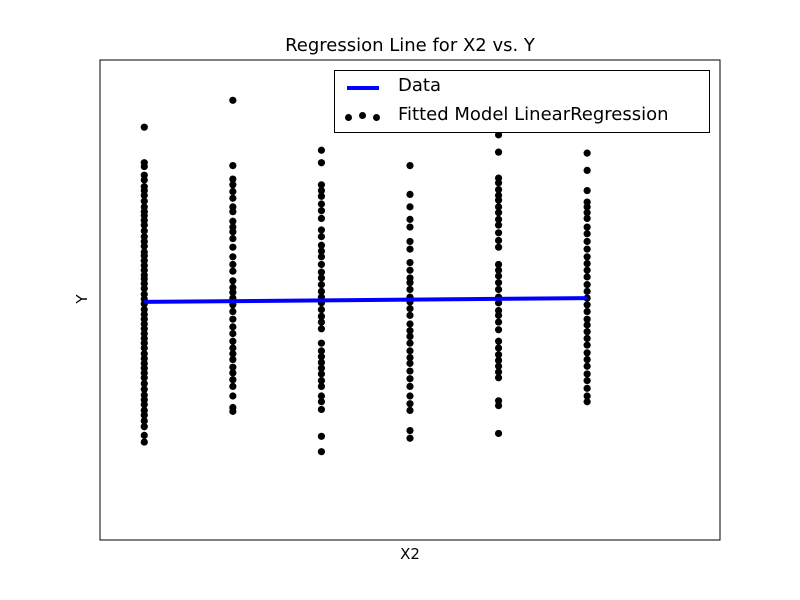 This screenshot has width=800, height=600. What do you see at coordinates (410, 45) in the screenshot?
I see `chart-title: Regression Line for X2 vs. Y` at bounding box center [410, 45].